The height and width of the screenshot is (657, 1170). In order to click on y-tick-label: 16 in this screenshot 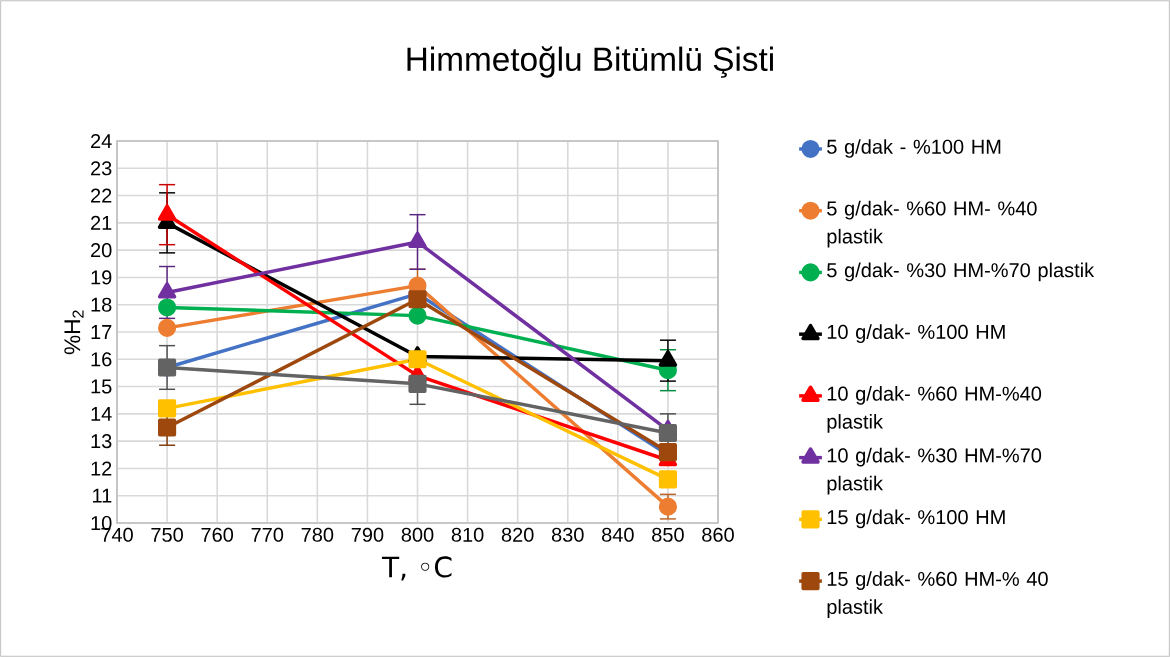, I will do `click(101, 359)`.